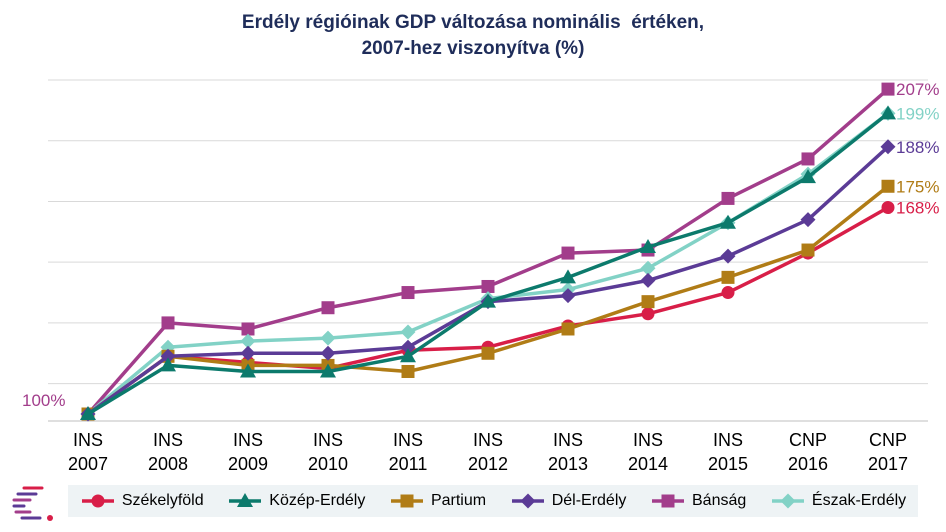 Image resolution: width=946 pixels, height=532 pixels. Describe the element at coordinates (917, 89) in the screenshot. I see `end-label: 207%` at that location.